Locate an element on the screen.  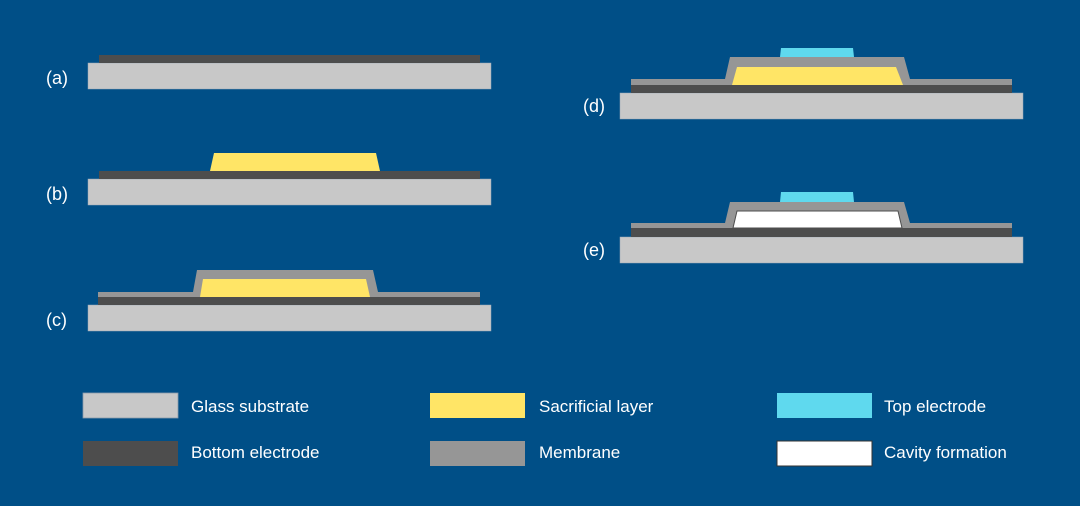
cavity is located at coordinates (817, 219).